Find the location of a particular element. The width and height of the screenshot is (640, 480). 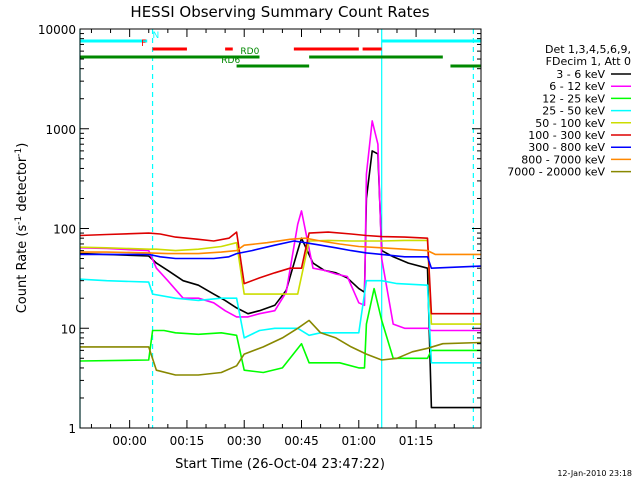

y-tick-label-0: 1 is located at coordinates (72, 429).